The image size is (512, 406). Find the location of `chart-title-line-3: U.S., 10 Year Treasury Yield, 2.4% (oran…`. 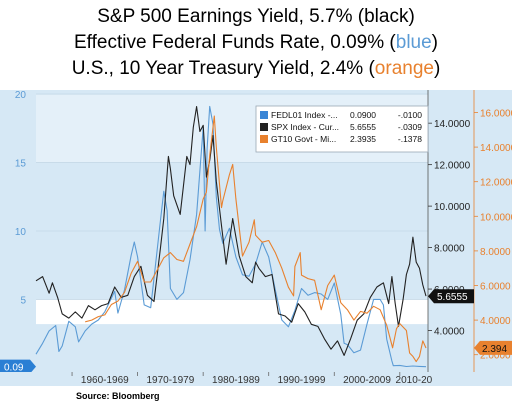

chart-title-line-3: U.S., 10 Year Treasury Yield, 2.4% (oran… is located at coordinates (256, 69).